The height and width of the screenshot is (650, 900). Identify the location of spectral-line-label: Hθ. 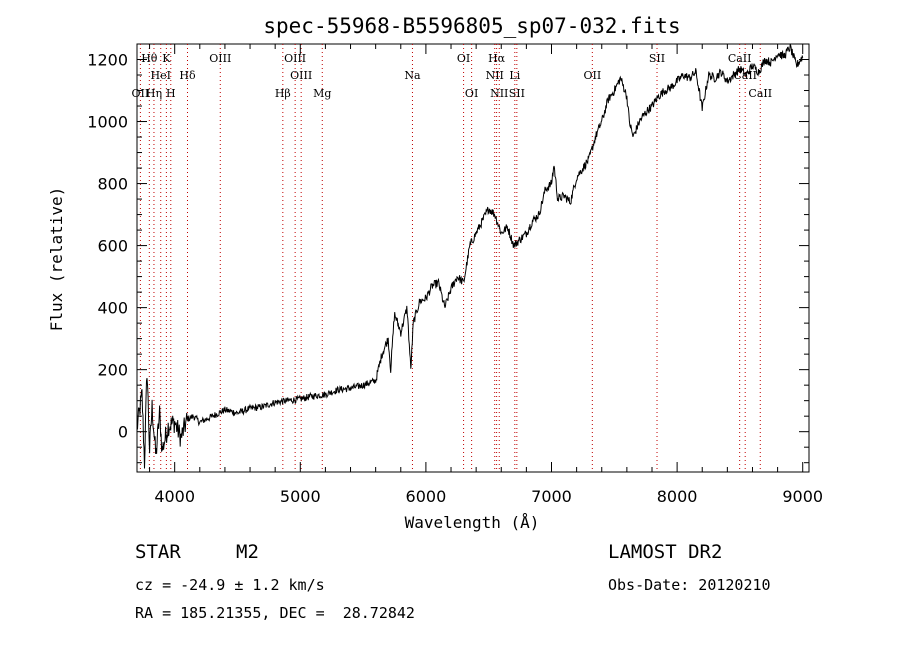
(149, 58).